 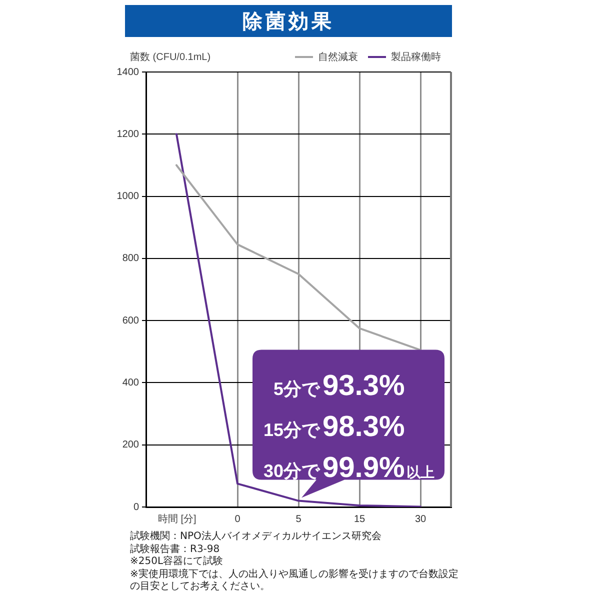 I want to click on text: 試験機関：NPO法人バイオメディカルサイエンス研究会, so click(x=256, y=537).